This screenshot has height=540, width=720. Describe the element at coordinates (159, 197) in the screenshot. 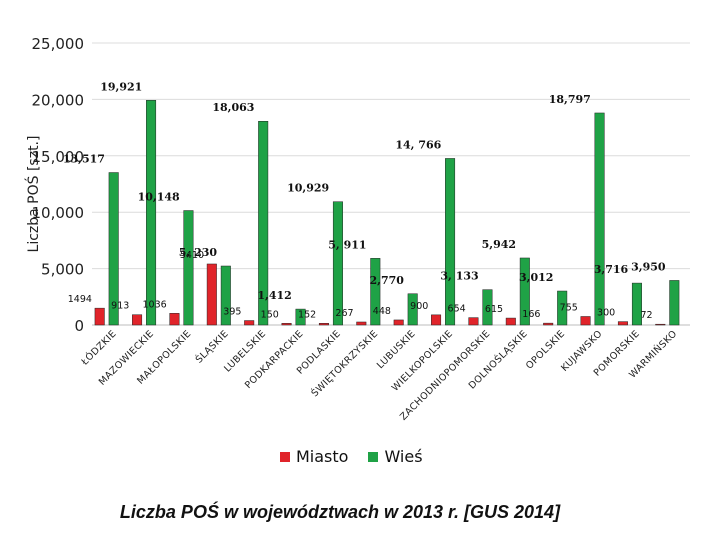

I see `data-label: 10,148` at that location.